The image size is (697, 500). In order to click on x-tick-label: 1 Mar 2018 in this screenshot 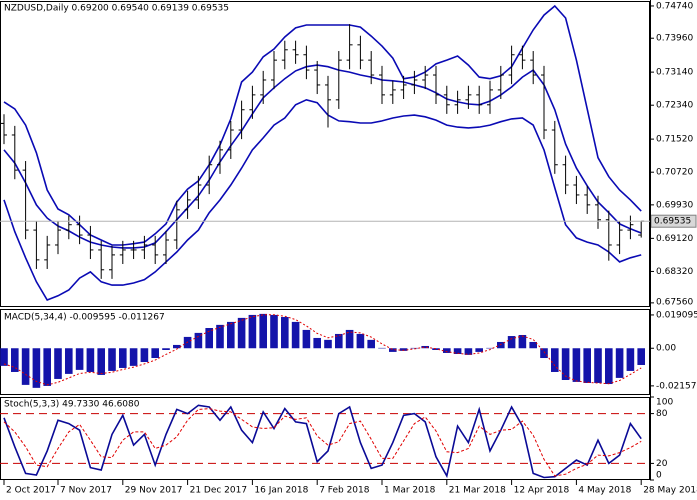, I will do `click(410, 491)`.